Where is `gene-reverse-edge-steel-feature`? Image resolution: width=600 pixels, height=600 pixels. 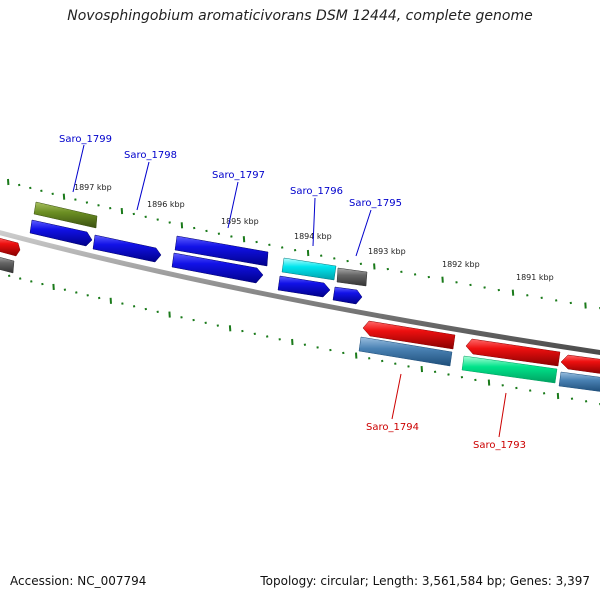
gene-reverse-edge-steel-feature is located at coordinates (579, 381).